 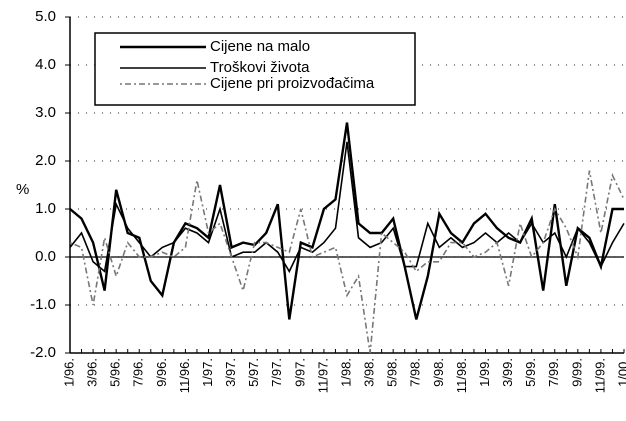 What do you see at coordinates (230, 372) in the screenshot?
I see `x-tick-label: 3/97.` at bounding box center [230, 372].